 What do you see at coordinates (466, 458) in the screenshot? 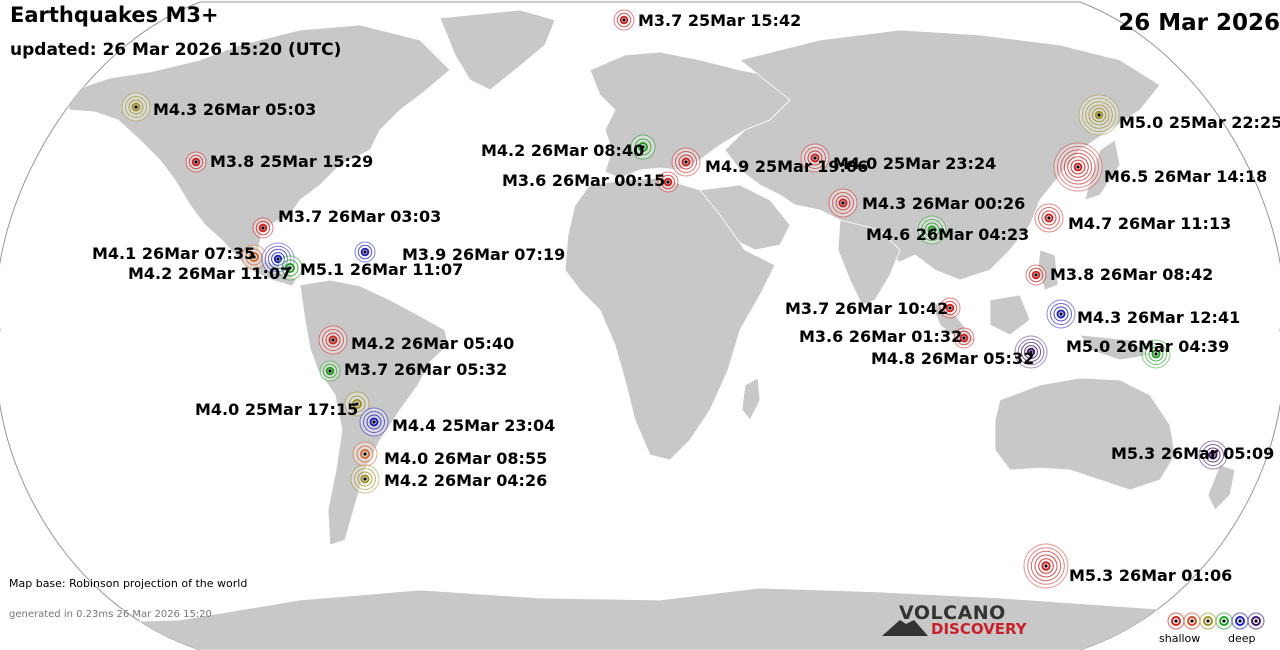
I see `quake-label: M4.0 26Mar 08:55` at bounding box center [466, 458].